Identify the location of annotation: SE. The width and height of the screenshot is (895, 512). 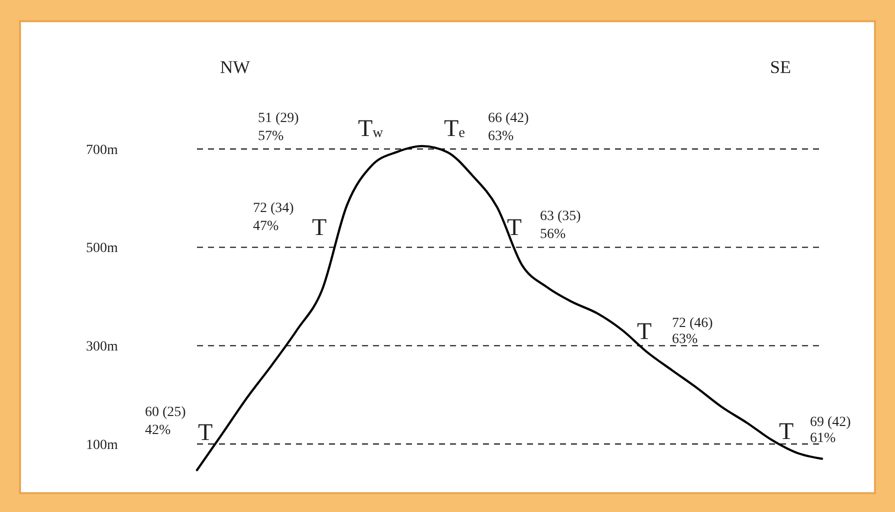
(781, 67).